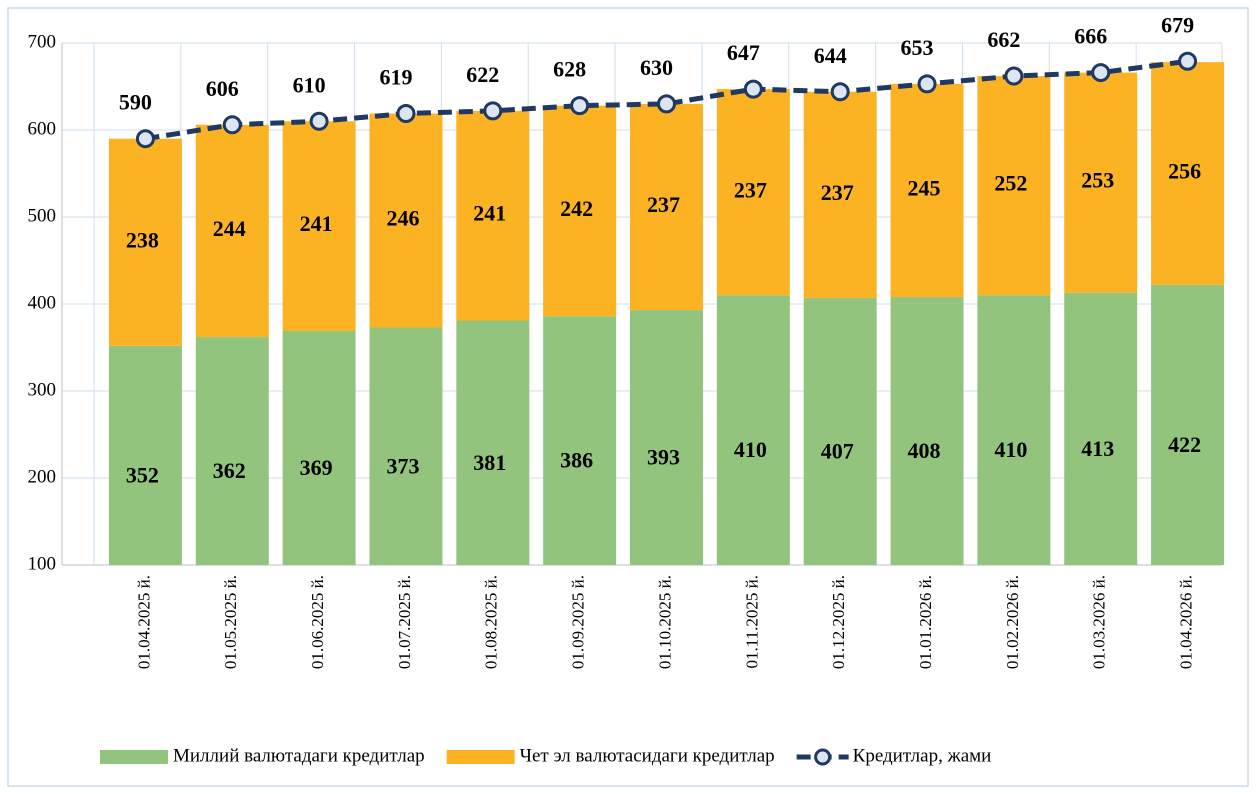 This screenshot has height=794, width=1256. Describe the element at coordinates (922, 755) in the screenshot. I see `legend-label: Кредитлар, жами` at that location.